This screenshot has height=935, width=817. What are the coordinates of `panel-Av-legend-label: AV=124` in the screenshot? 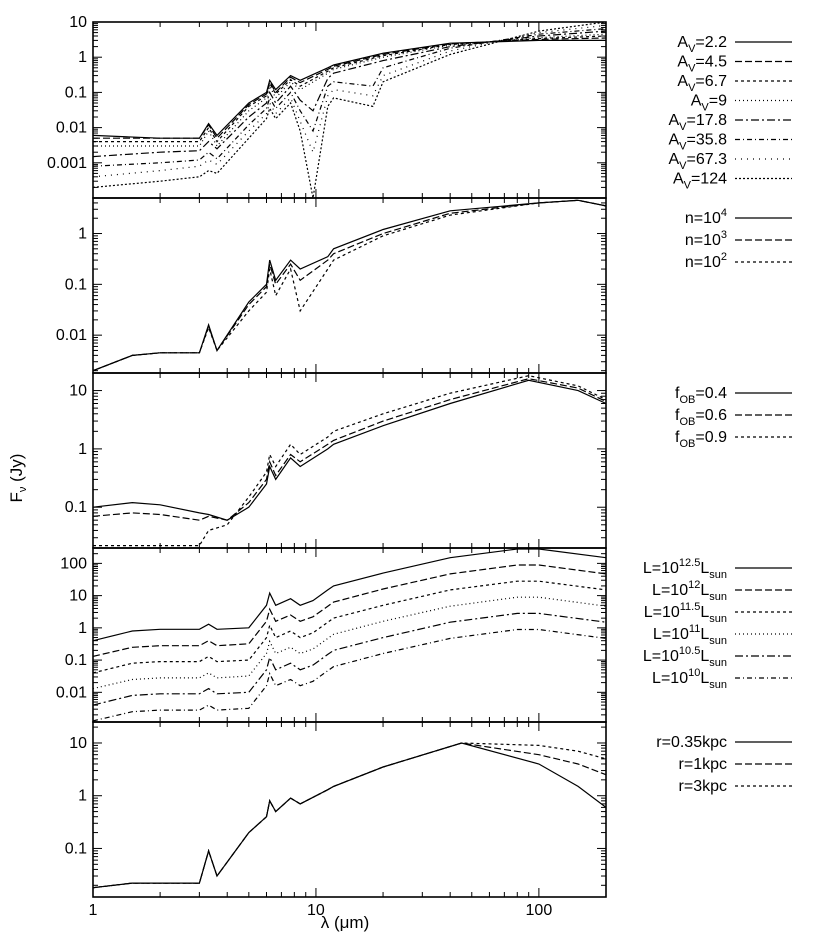 It's located at (700, 181).